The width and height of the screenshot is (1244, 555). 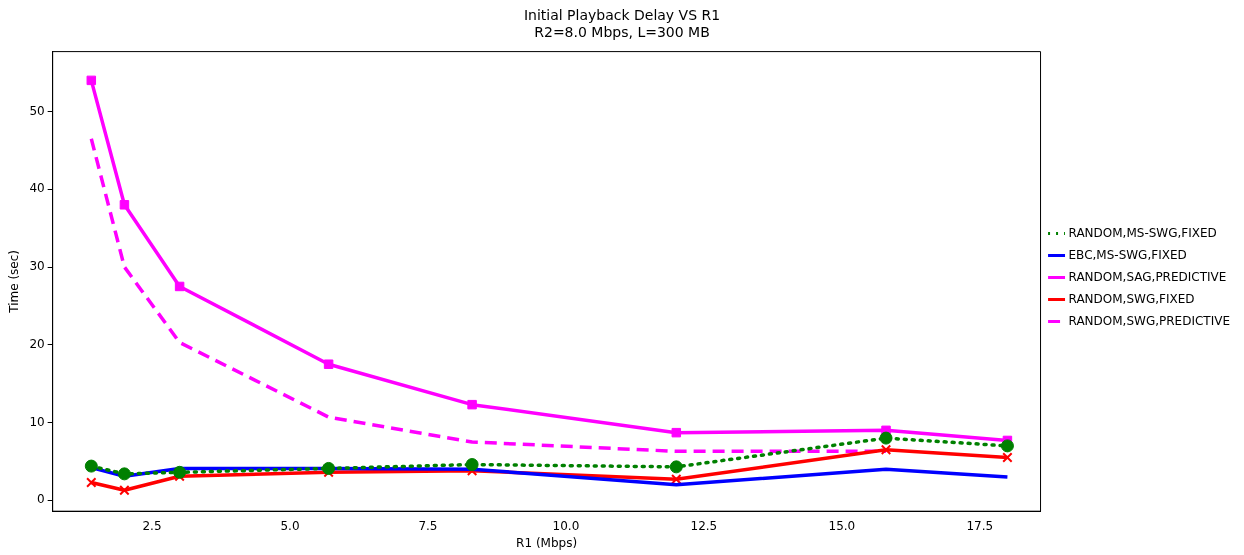 What do you see at coordinates (37, 421) in the screenshot?
I see `y-tick-label: 10` at bounding box center [37, 421].